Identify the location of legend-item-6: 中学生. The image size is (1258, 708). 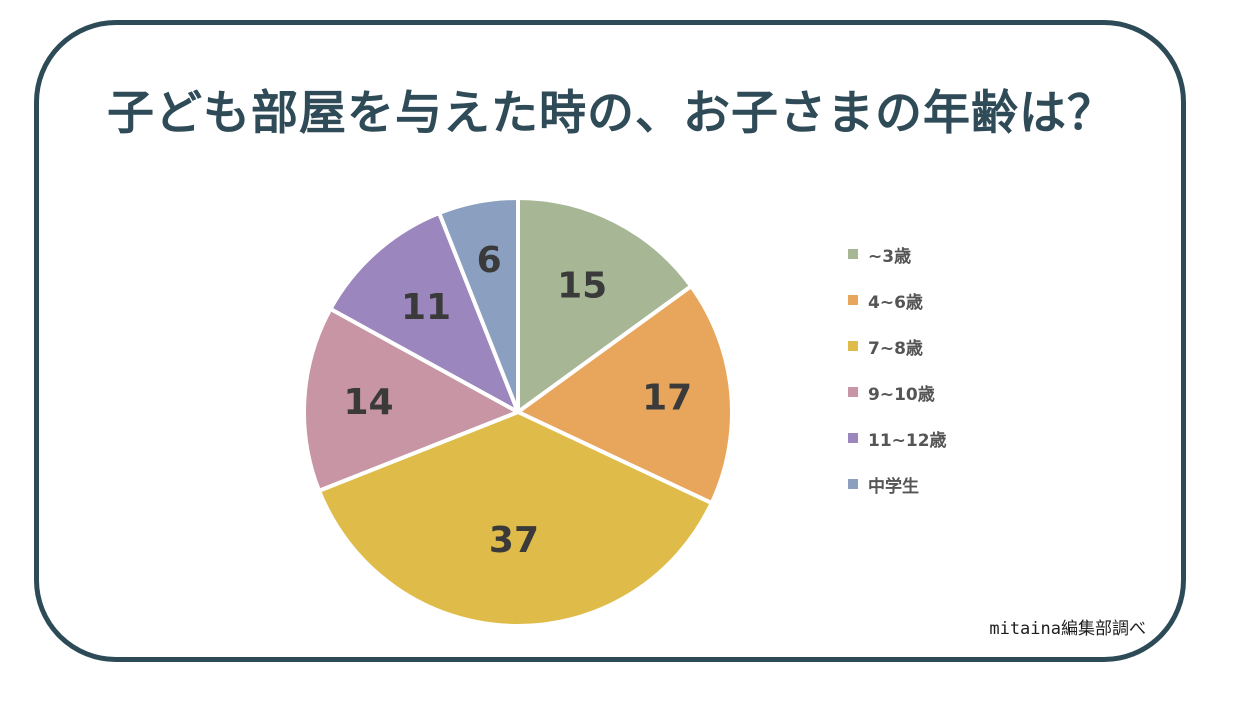
(948, 484).